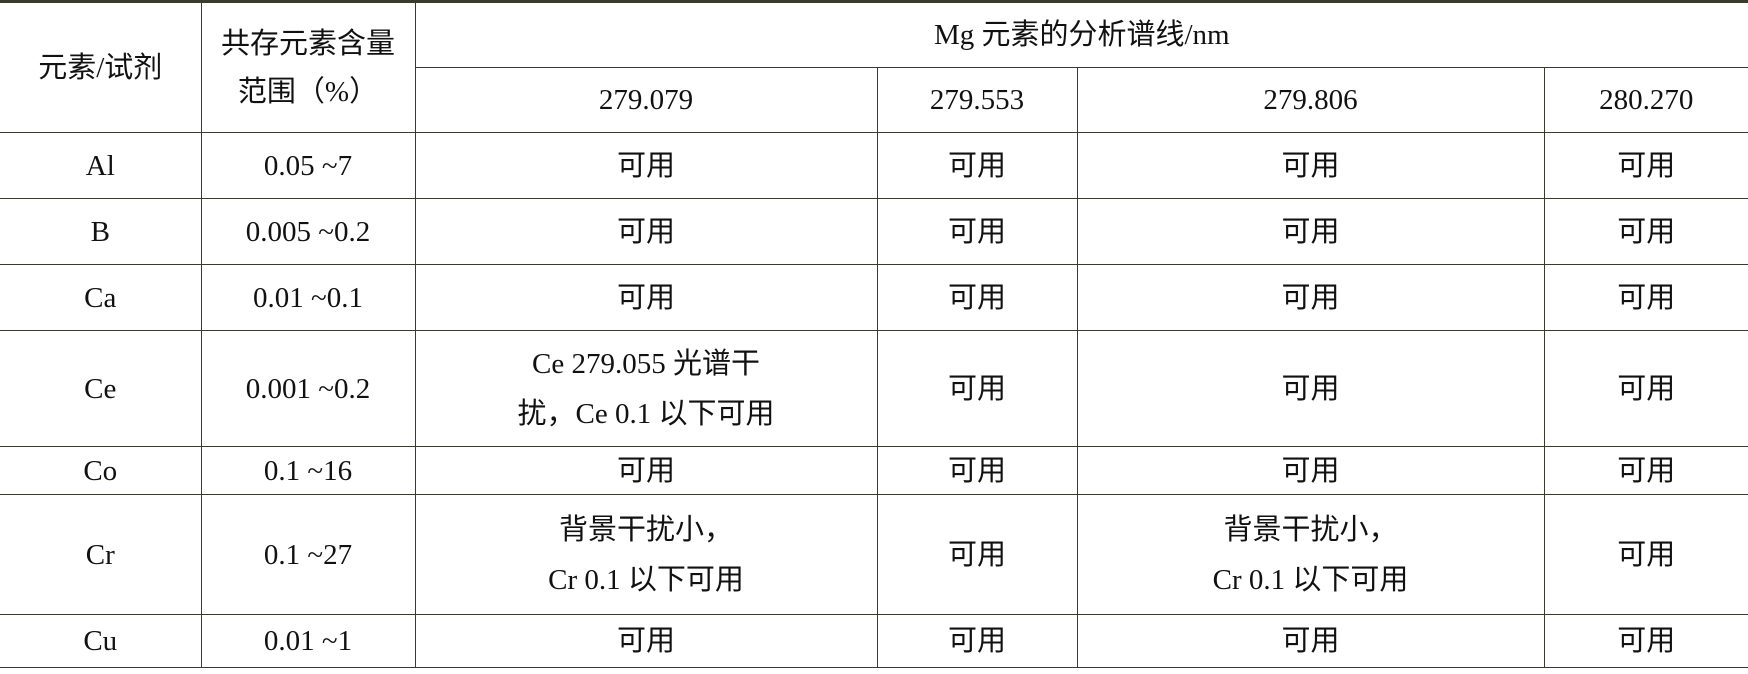  I want to click on header-range-line1: 共存元素含量, so click(307, 43).